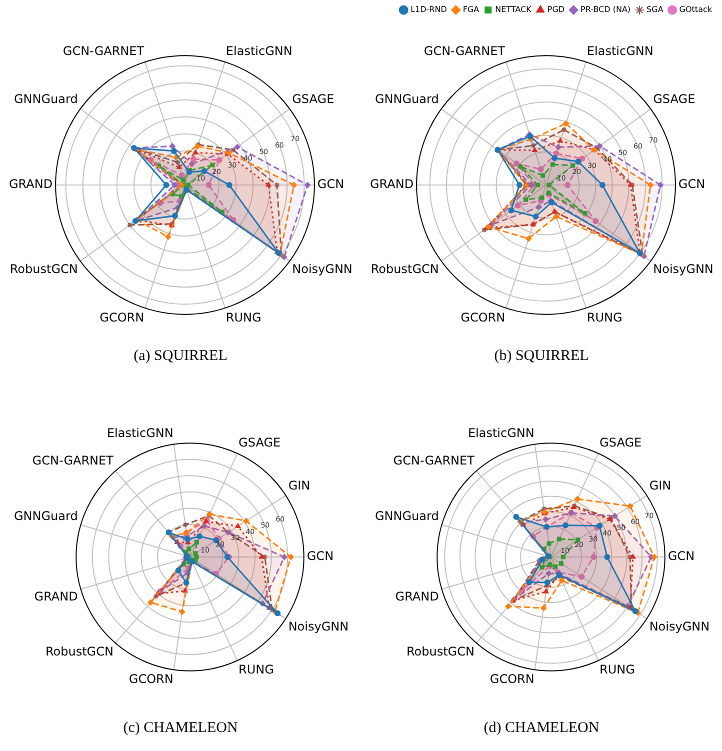  I want to click on text: (c) CHAMELEON, so click(180, 728).